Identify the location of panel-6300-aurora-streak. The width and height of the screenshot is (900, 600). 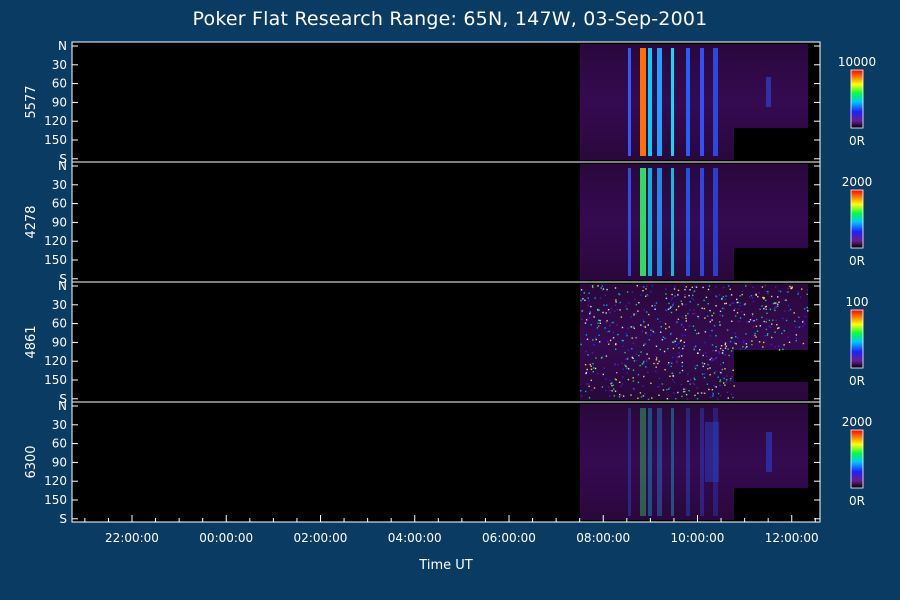
(702, 462).